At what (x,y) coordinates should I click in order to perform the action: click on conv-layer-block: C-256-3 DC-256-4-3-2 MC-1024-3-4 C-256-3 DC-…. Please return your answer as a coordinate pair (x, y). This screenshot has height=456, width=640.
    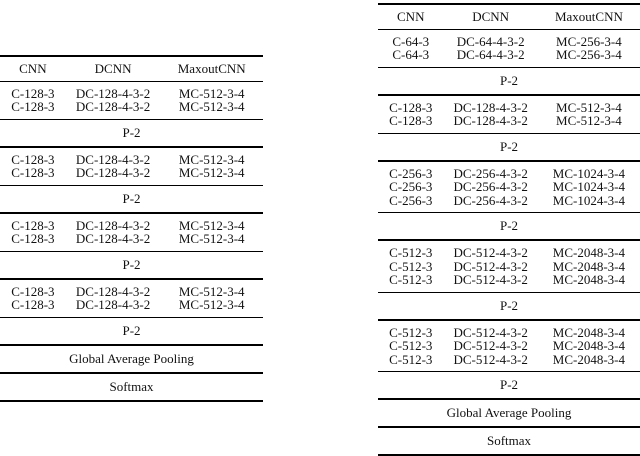
    Looking at the image, I should click on (509, 187).